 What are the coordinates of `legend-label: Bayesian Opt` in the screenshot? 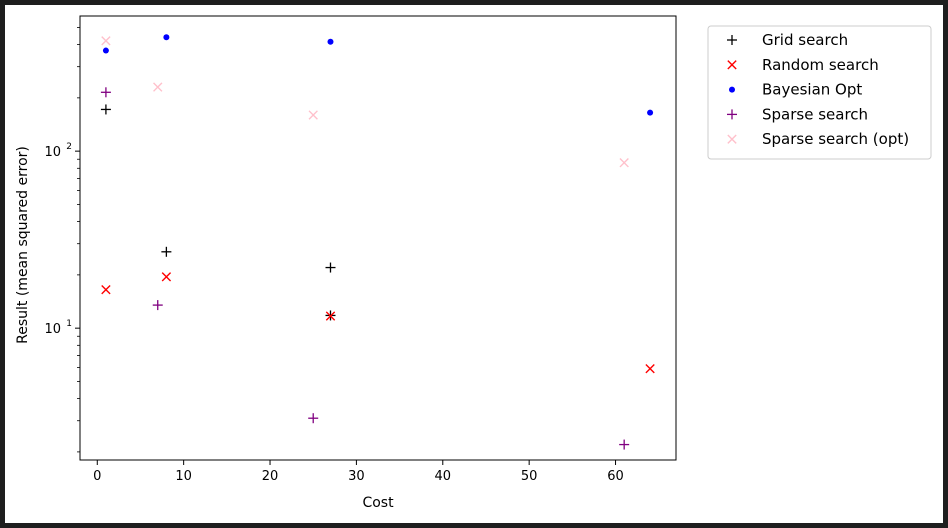 It's located at (812, 90).